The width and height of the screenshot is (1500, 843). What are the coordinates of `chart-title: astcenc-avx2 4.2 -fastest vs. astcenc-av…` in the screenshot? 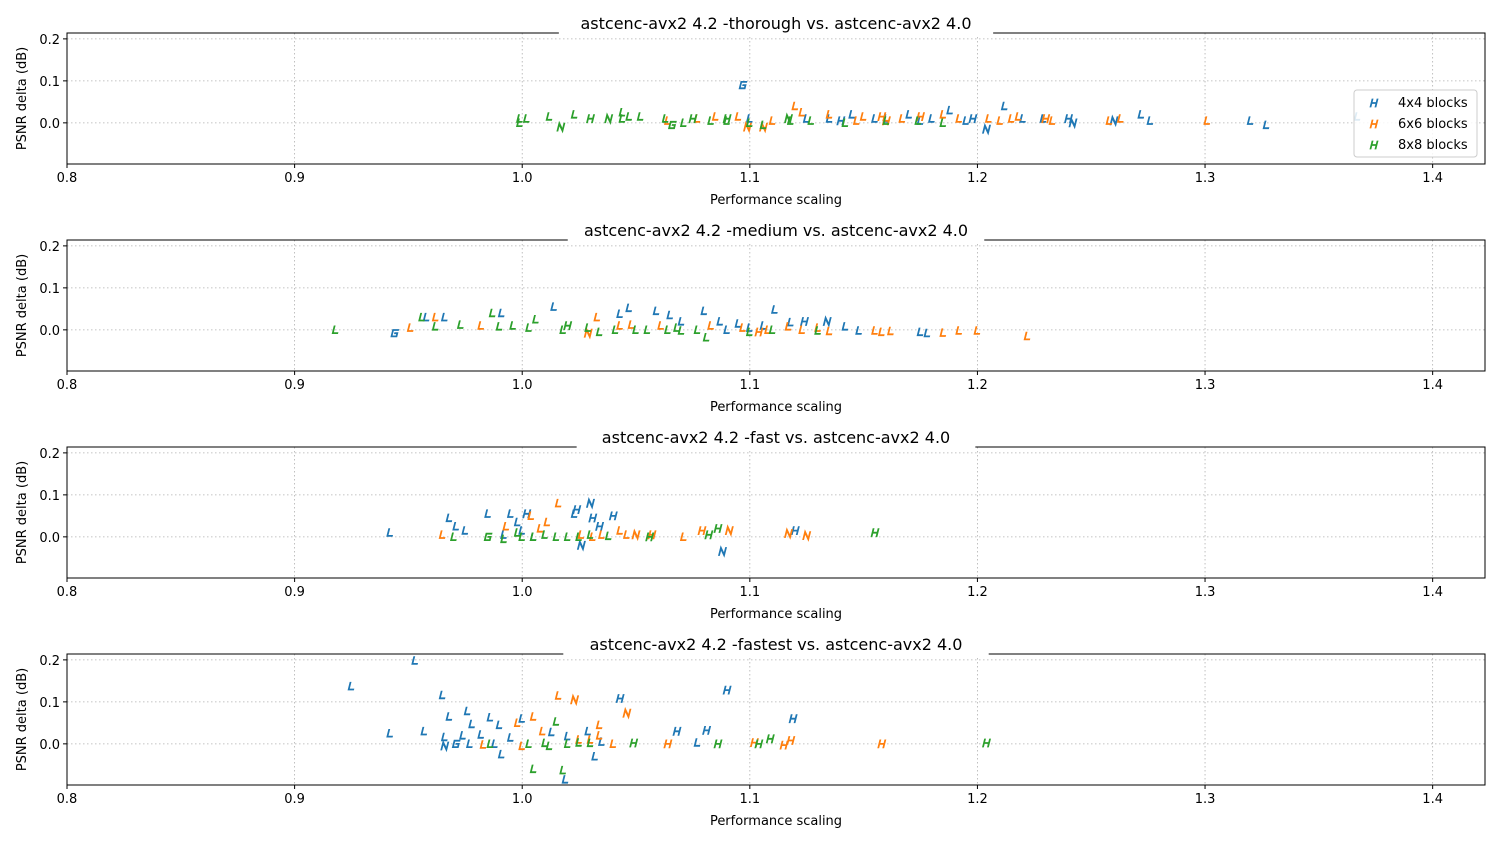 It's located at (776, 644).